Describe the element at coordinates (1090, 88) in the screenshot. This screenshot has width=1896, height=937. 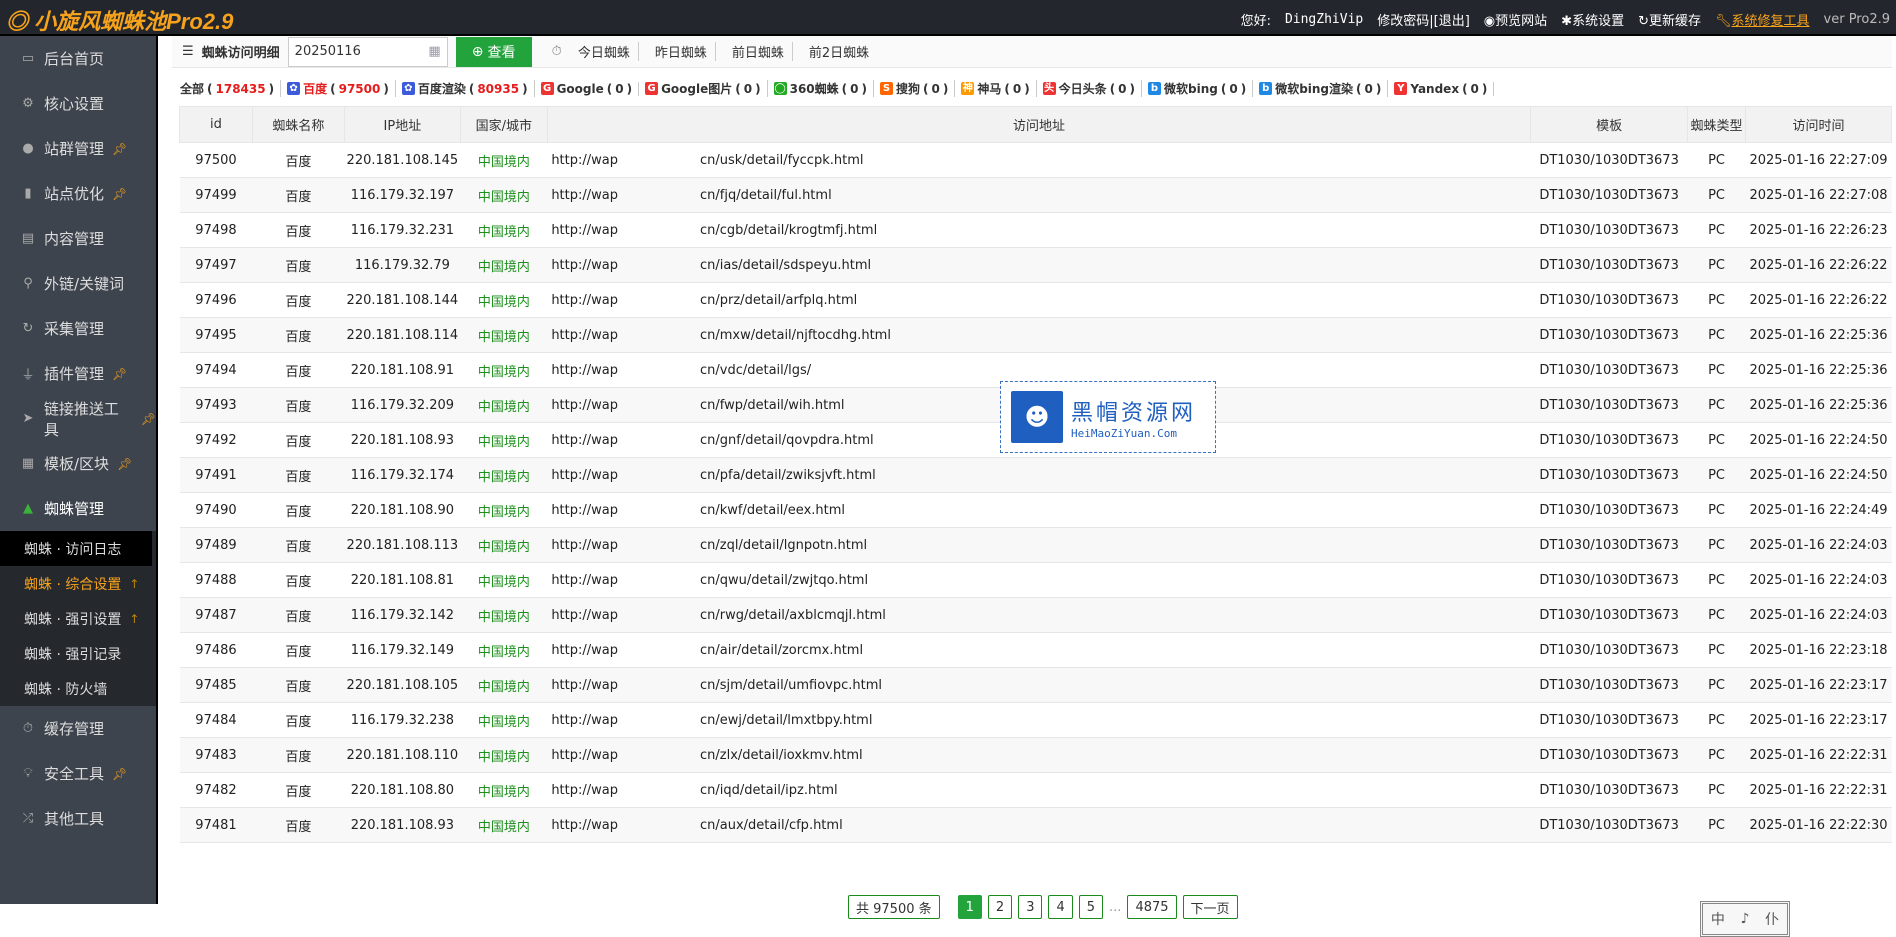
I see `filter-8: 头今日头条(0)` at that location.